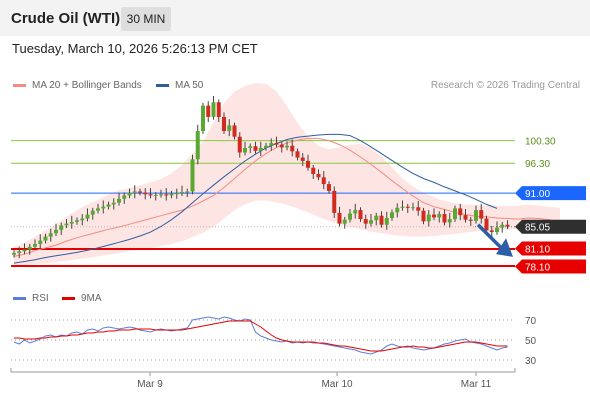 The height and width of the screenshot is (400, 590). Describe the element at coordinates (531, 361) in the screenshot. I see `rsi-level-label-2: 30` at that location.